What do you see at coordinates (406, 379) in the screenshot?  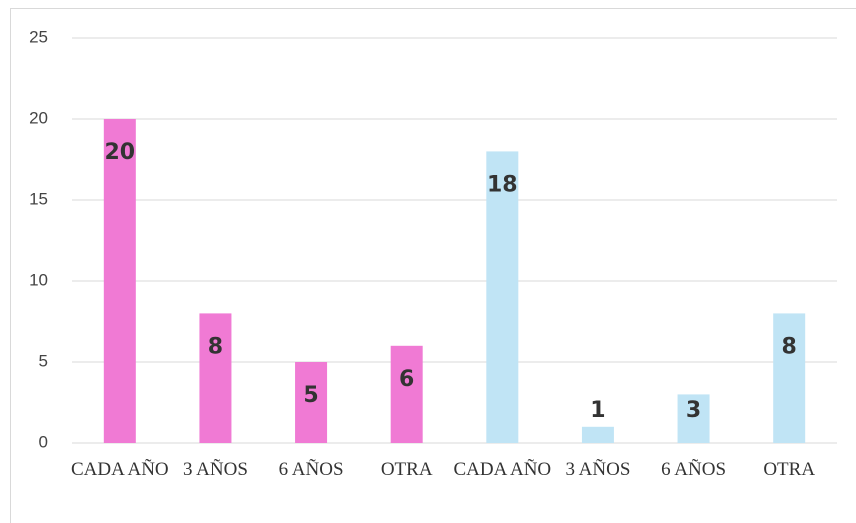 I see `data-label: 6` at bounding box center [406, 379].